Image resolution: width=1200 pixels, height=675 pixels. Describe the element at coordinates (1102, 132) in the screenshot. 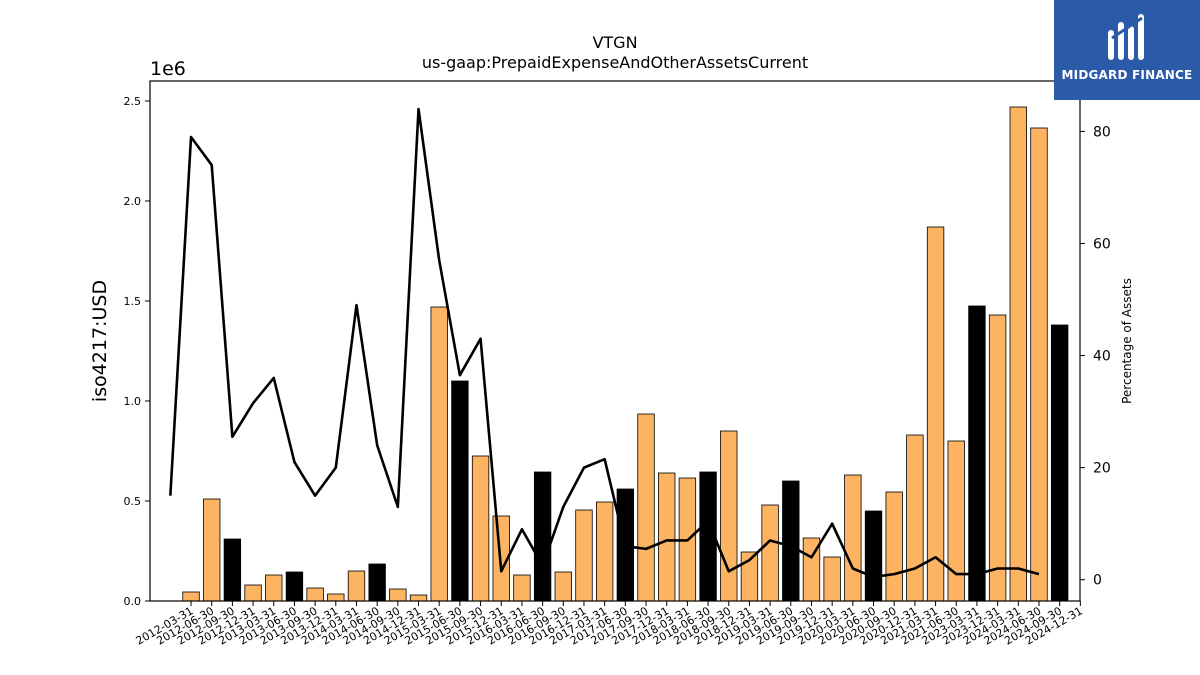

I see `y2-tick-label: 80` at that location.